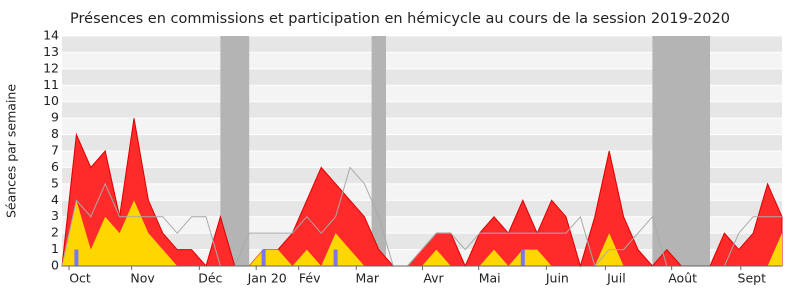 This screenshot has width=790, height=300. What do you see at coordinates (55, 150) in the screenshot?
I see `y-tick-label: 7` at bounding box center [55, 150].